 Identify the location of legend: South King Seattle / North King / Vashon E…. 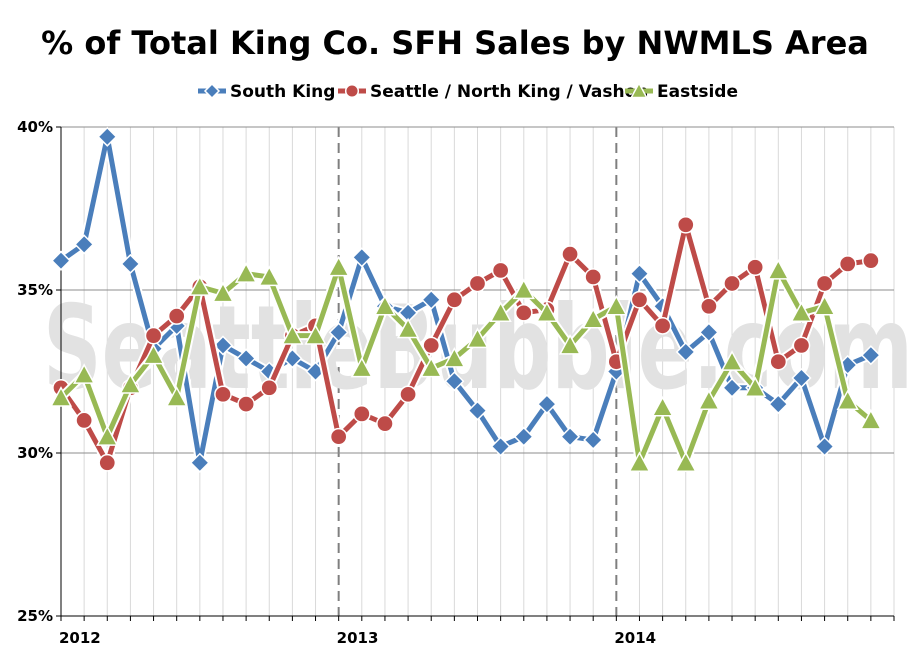
(468, 91).